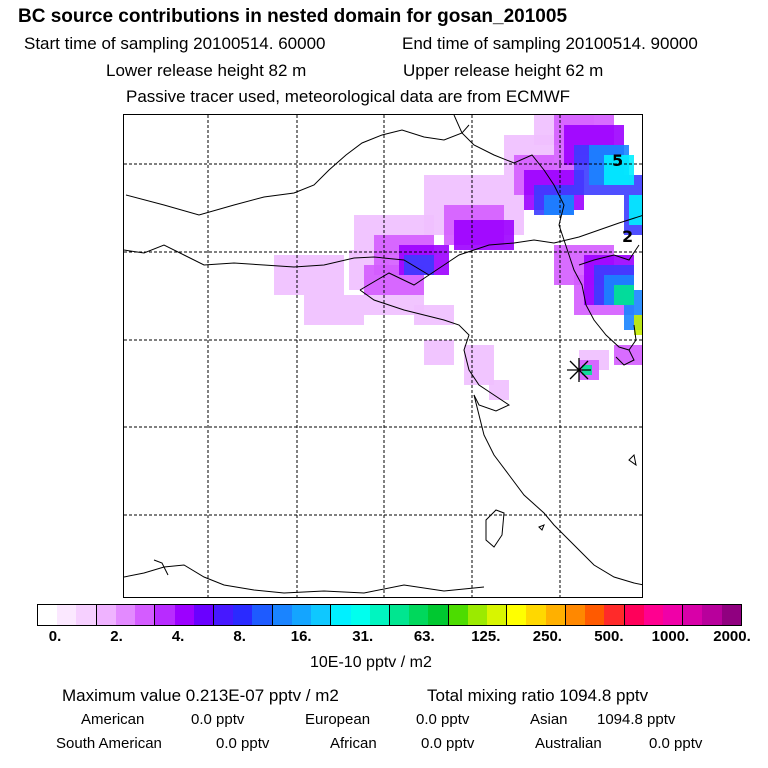 The image size is (768, 768). What do you see at coordinates (538, 695) in the screenshot?
I see `total-mixing-ratio: Total mixing ratio 1094.8 pptv` at bounding box center [538, 695].